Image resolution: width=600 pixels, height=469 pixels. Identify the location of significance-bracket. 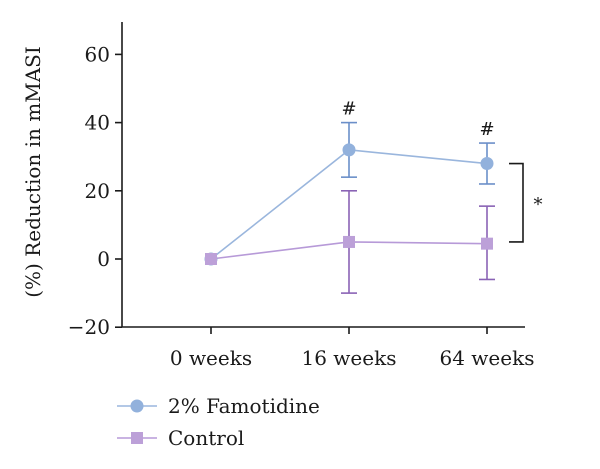
(516, 202).